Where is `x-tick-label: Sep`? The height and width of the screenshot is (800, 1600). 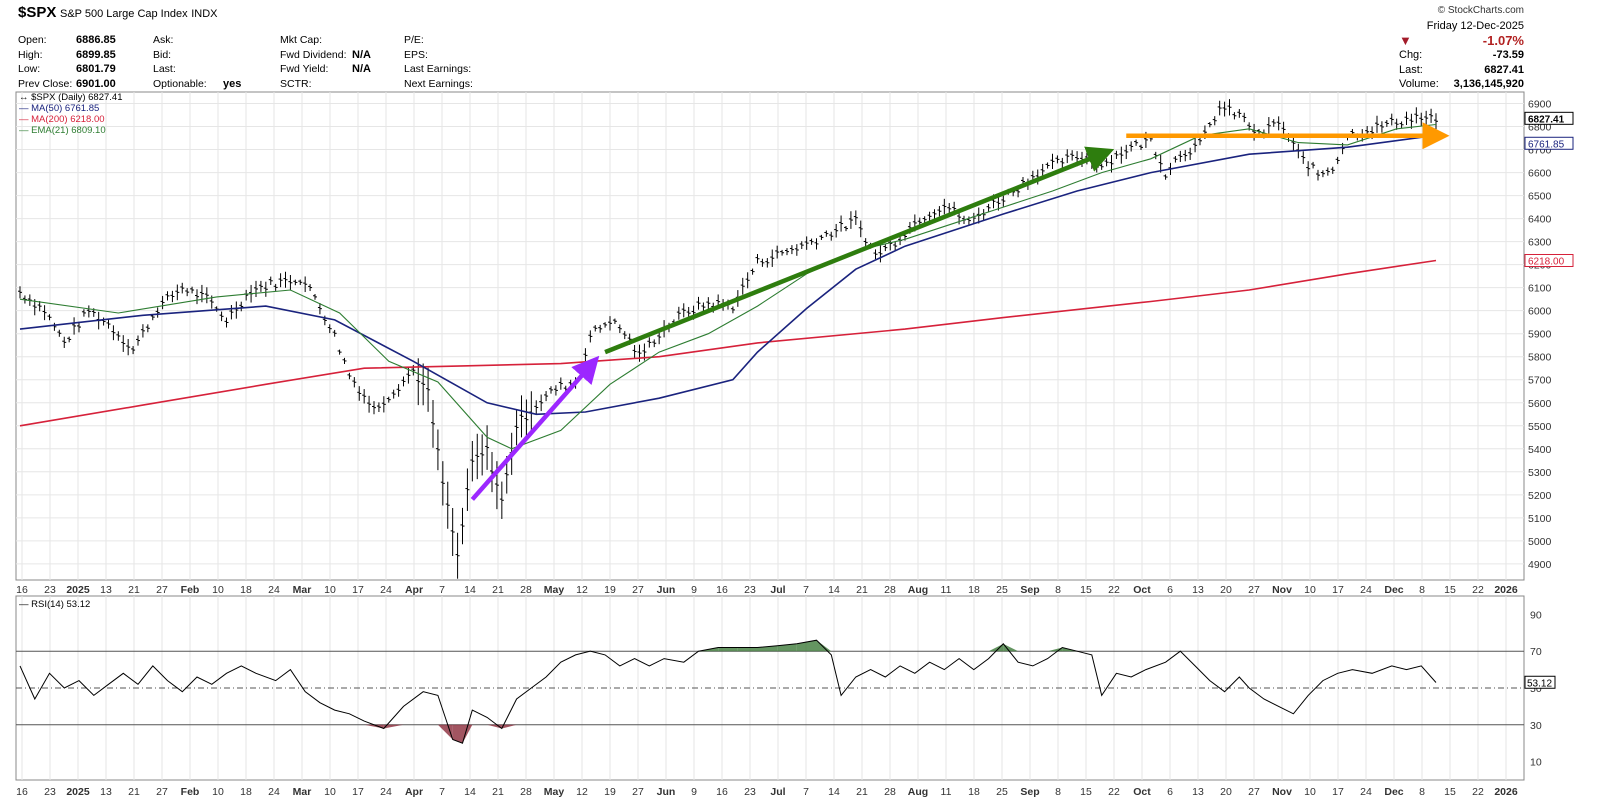
x-tick-label: Sep is located at coordinates (1029, 590).